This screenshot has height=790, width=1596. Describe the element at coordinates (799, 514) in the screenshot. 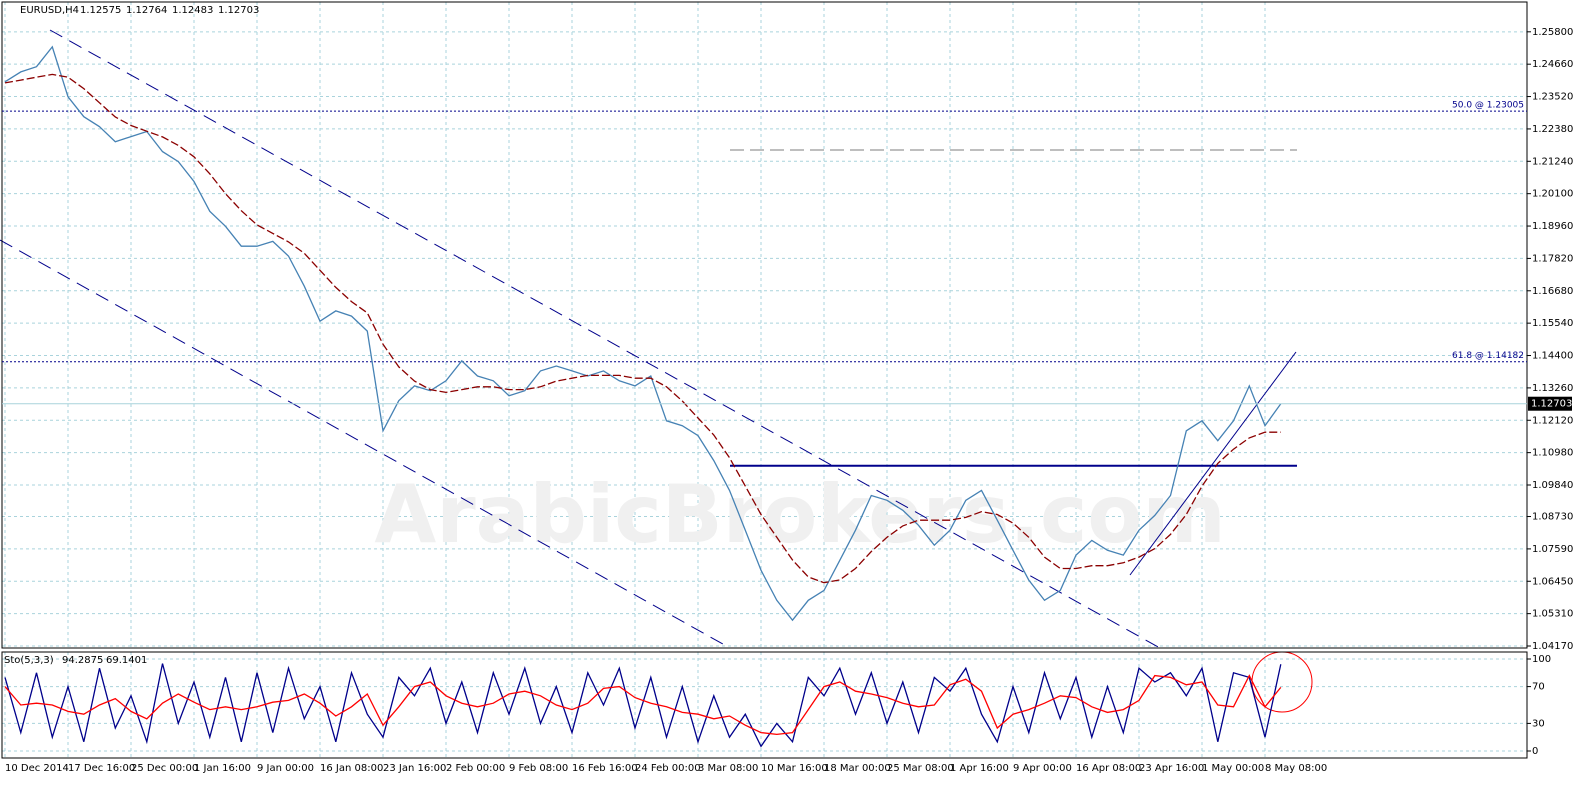

I see `watermark: ArabicBrokers.com` at that location.